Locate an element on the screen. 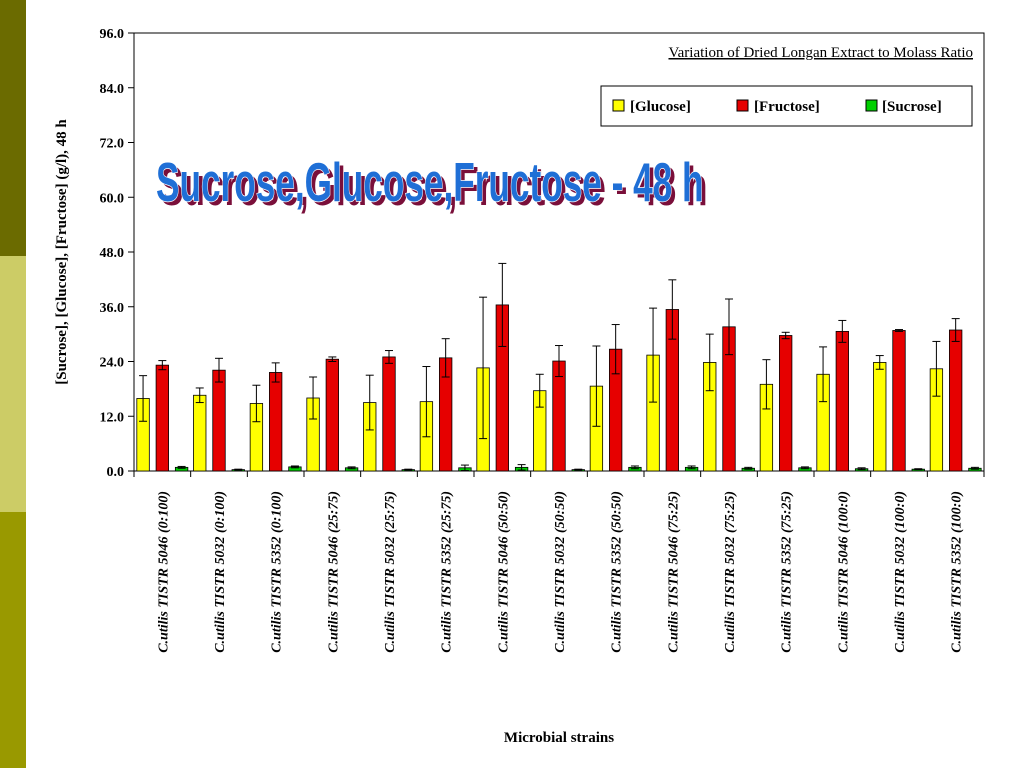 Image resolution: width=1024 pixels, height=768 pixels. x-category-label: C.utilis TISTR 5352 (100:0) is located at coordinates (957, 572).